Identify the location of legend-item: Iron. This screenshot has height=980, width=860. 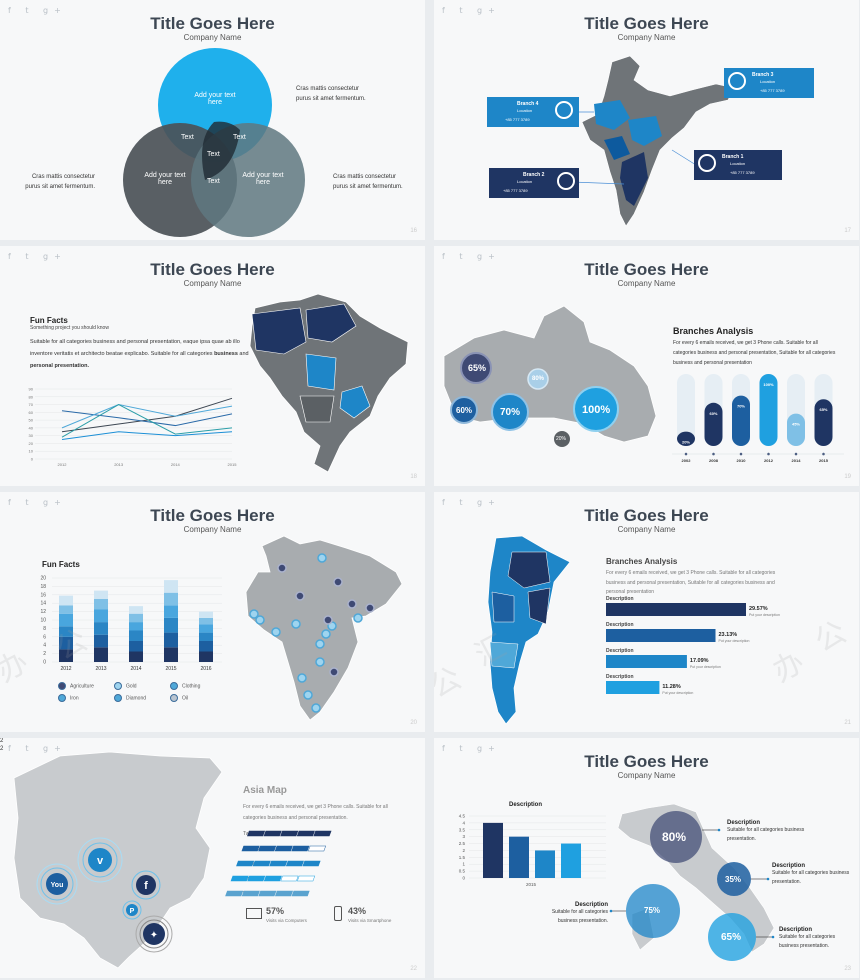
(68, 698).